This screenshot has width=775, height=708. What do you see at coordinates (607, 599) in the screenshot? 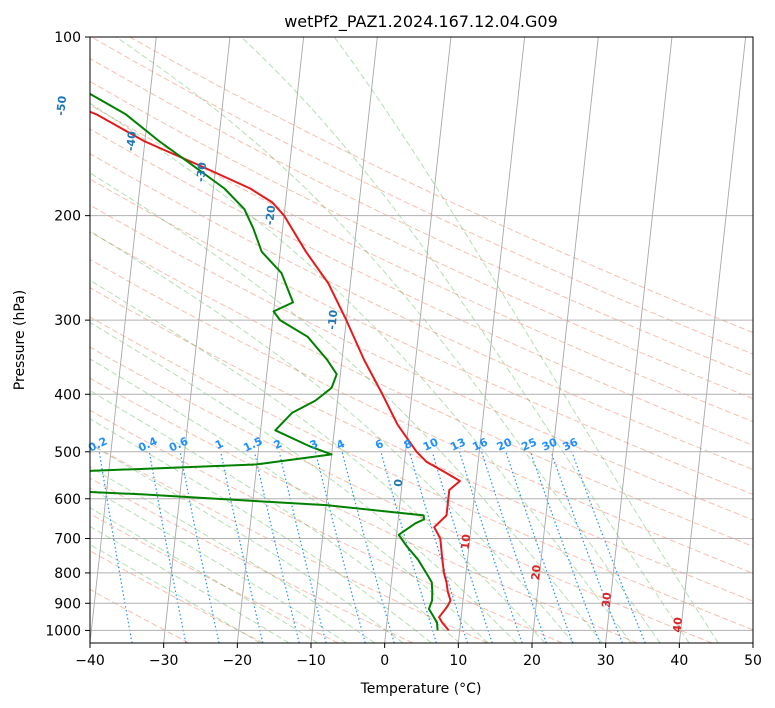
I see `isotherm-label: 30` at bounding box center [607, 599].